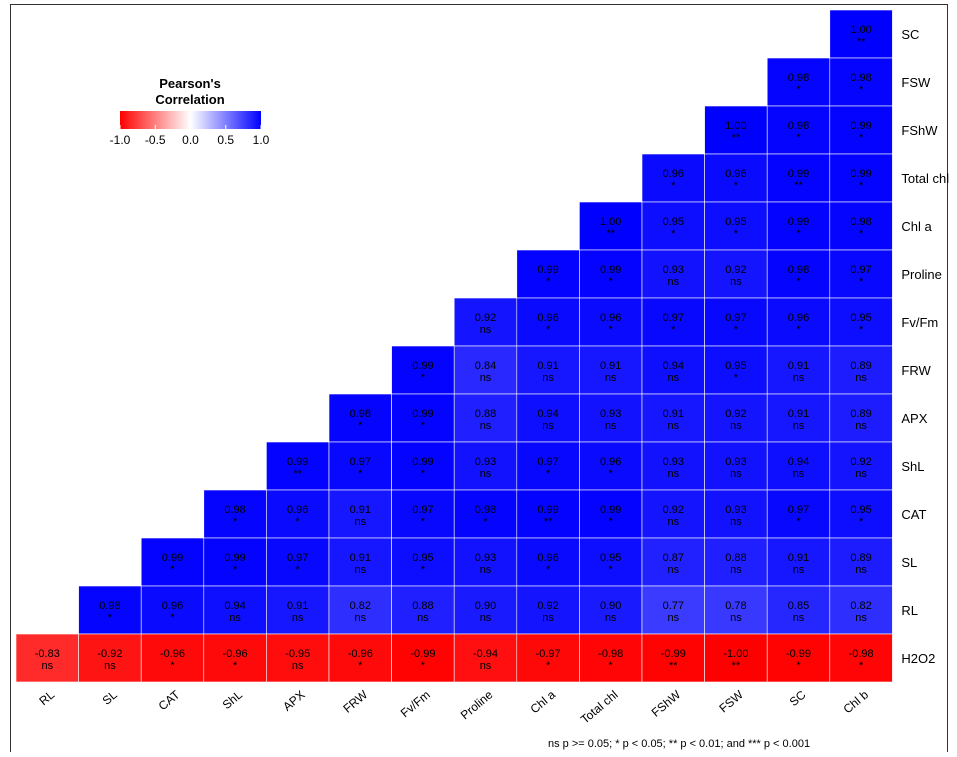  I want to click on cell-frw-fsw-significance: *, so click(736, 378).